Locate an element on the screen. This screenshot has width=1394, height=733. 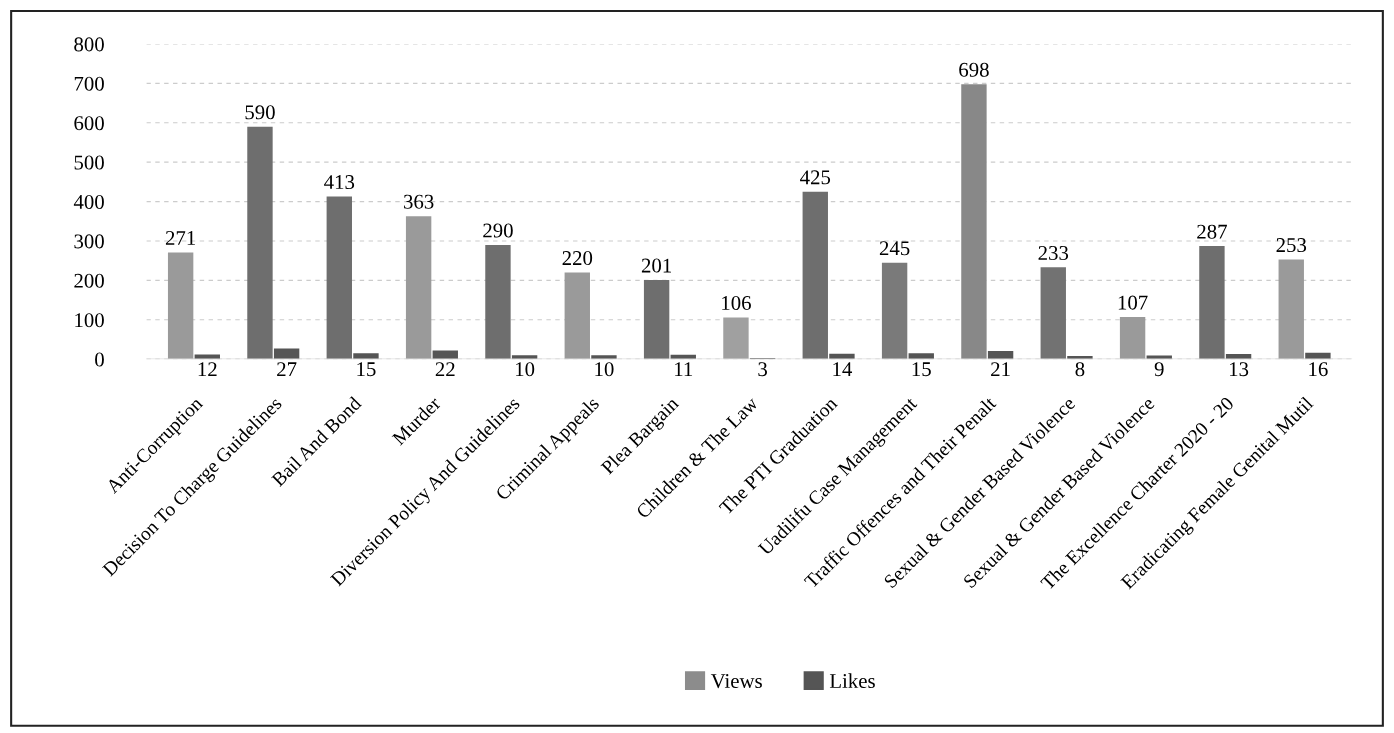
data-label: 107 is located at coordinates (1133, 302).